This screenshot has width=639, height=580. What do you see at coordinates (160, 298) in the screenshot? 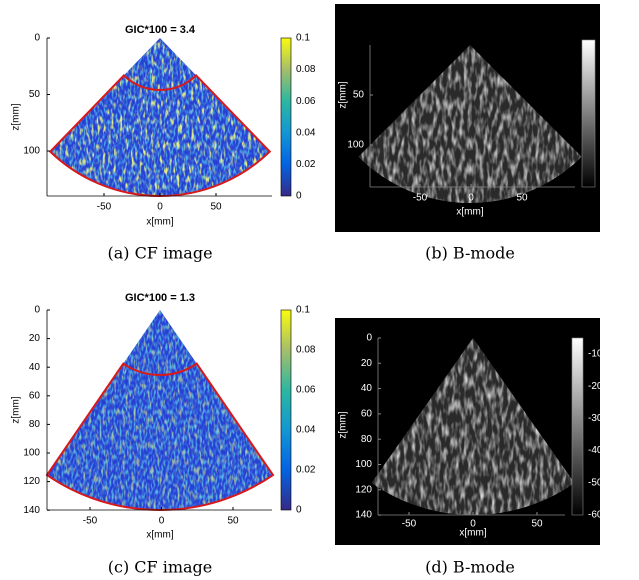
I see `panel-title: GIC*100 = 1.3` at bounding box center [160, 298].